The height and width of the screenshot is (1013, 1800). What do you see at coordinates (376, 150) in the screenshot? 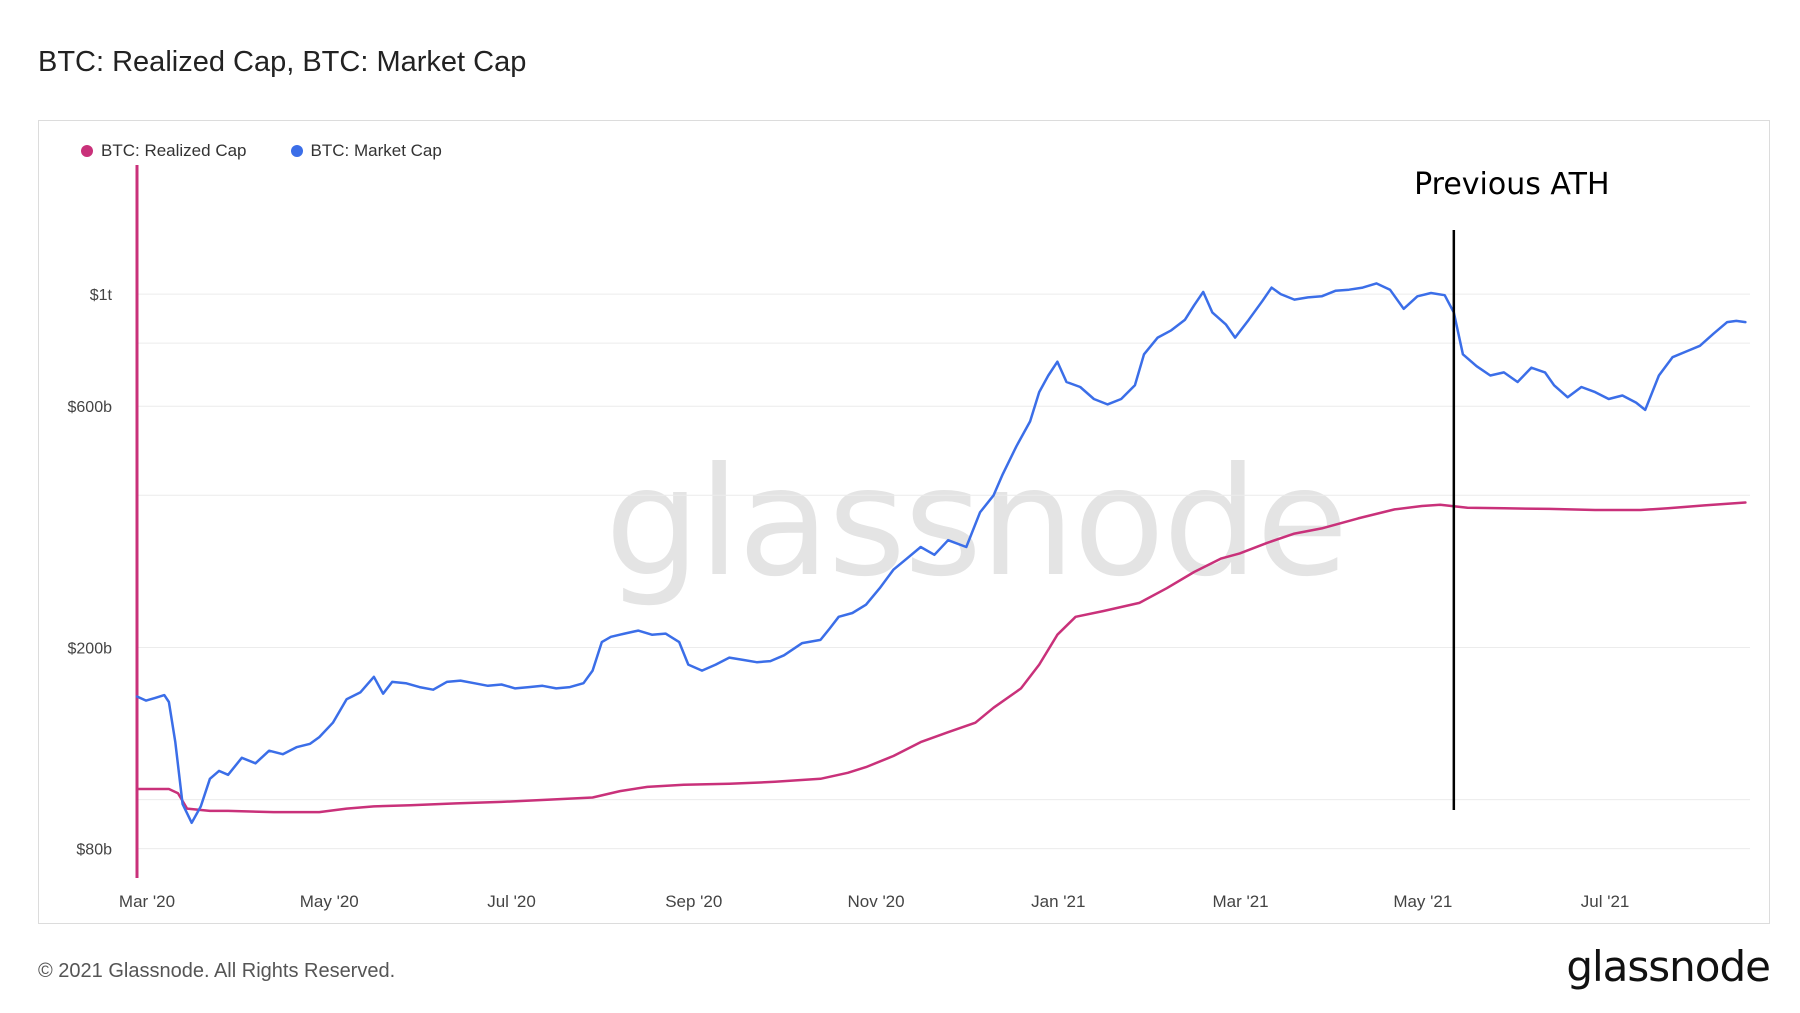
I see `legend-label-market-cap: BTC: Market Cap` at bounding box center [376, 150].